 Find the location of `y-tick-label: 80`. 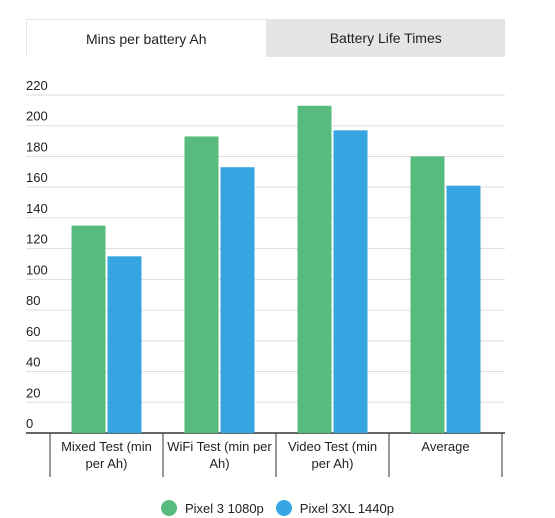

y-tick-label: 80 is located at coordinates (33, 300).